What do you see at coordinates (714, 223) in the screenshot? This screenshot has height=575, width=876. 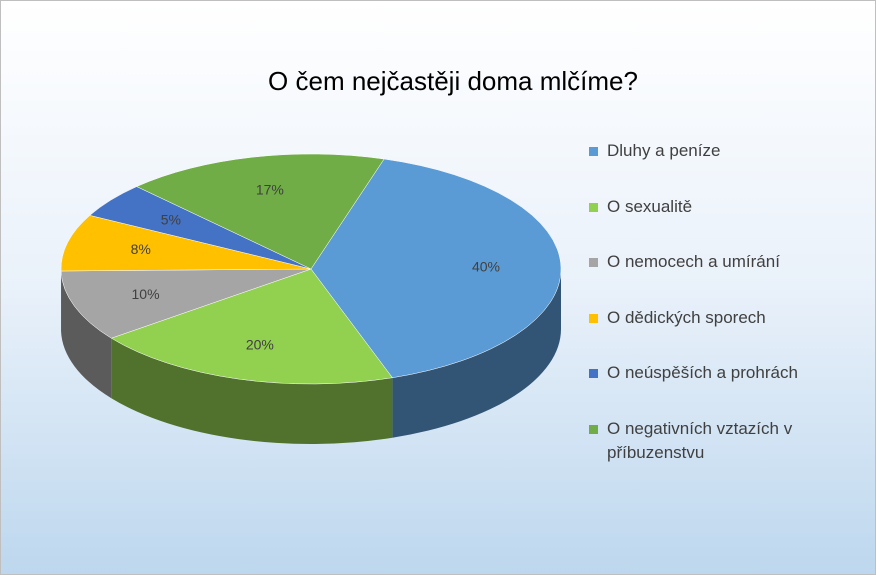 I see `legend-item: O sexualitě` at bounding box center [714, 223].